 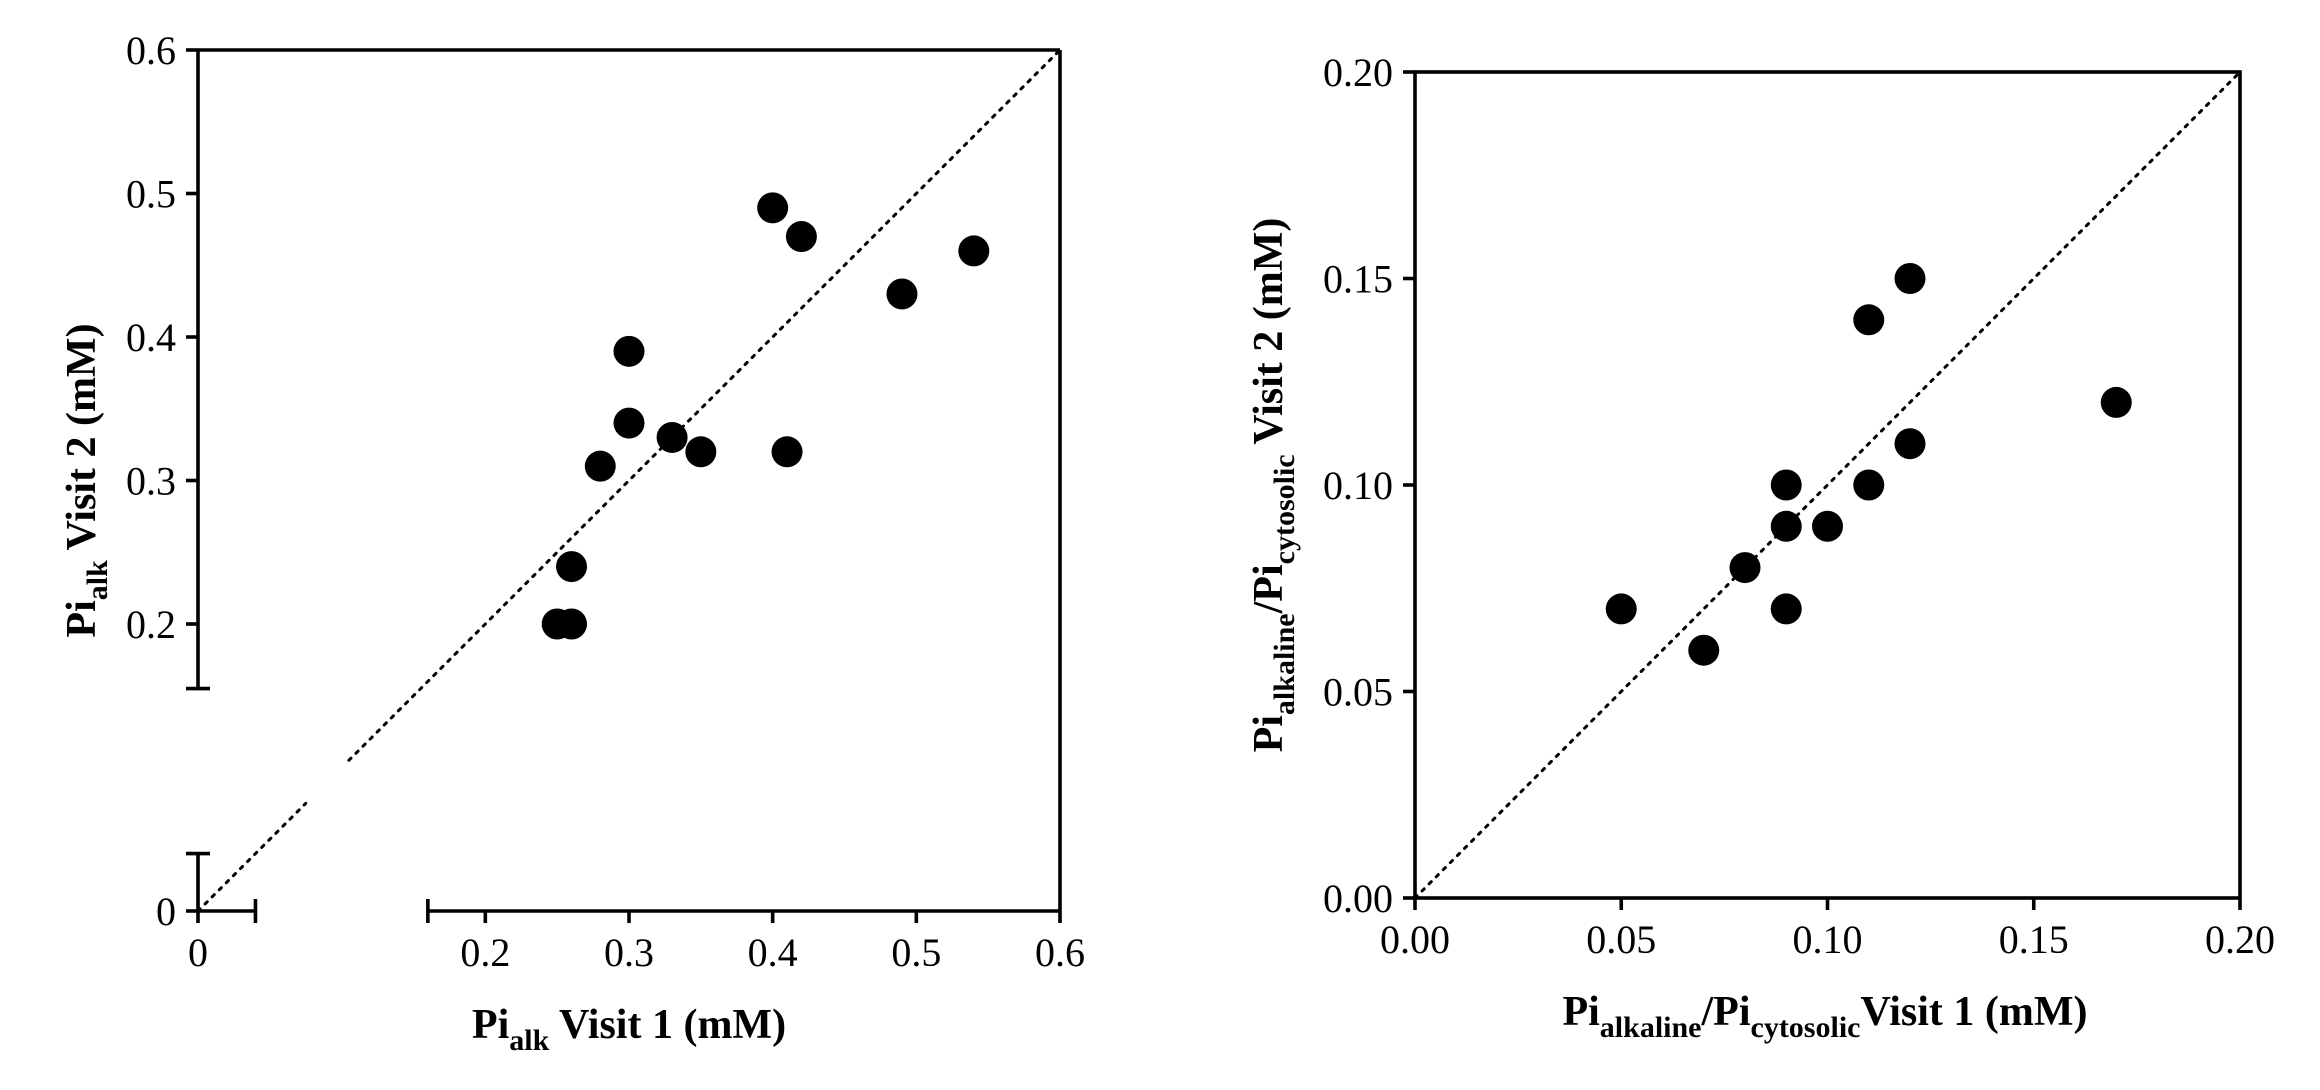 What do you see at coordinates (1651, 1027) in the screenshot?
I see `x-axis-title-subscript: alkaline` at bounding box center [1651, 1027].